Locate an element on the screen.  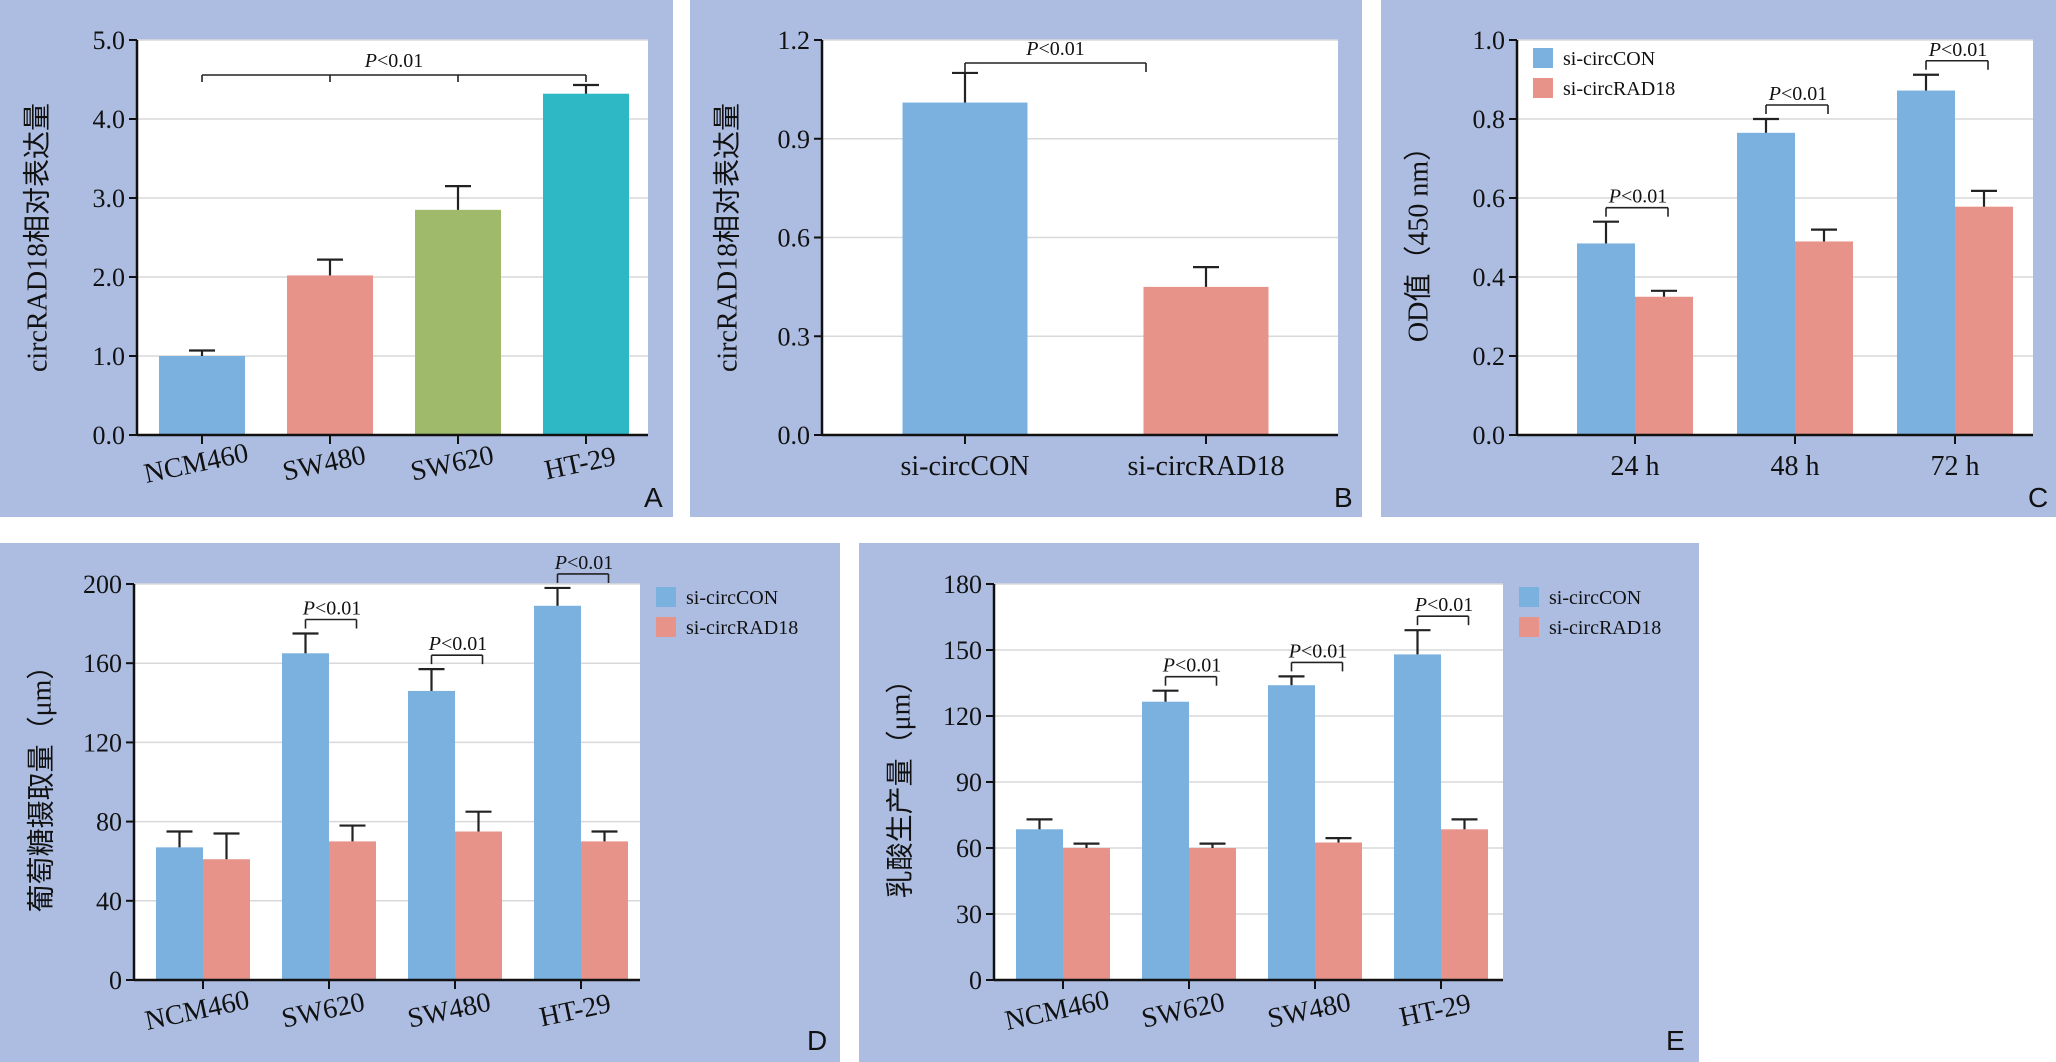
y-tick-label: 150 is located at coordinates (962, 650).